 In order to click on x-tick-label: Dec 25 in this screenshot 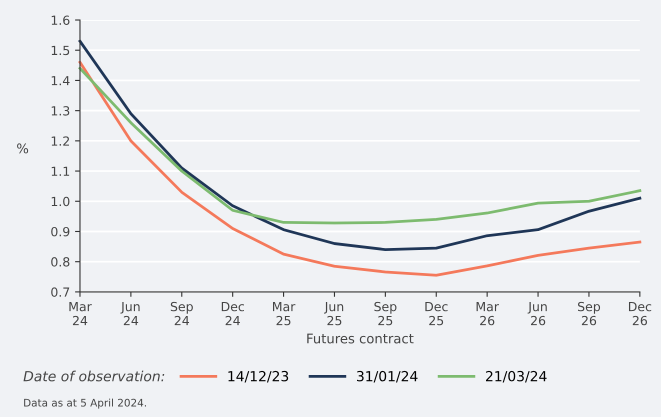, I will do `click(436, 314)`.